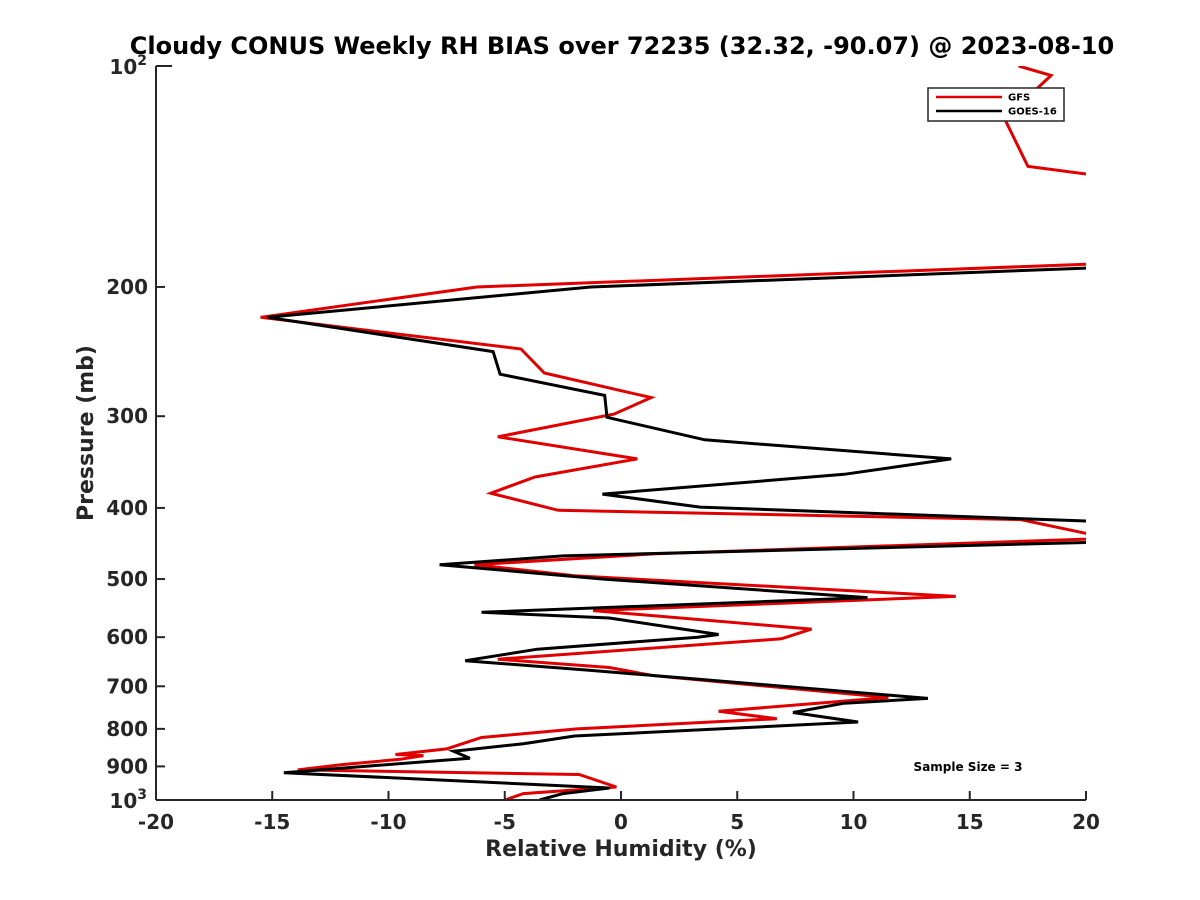 This screenshot has height=900, width=1200. What do you see at coordinates (127, 686) in the screenshot?
I see `y-tick-label: 700` at bounding box center [127, 686].